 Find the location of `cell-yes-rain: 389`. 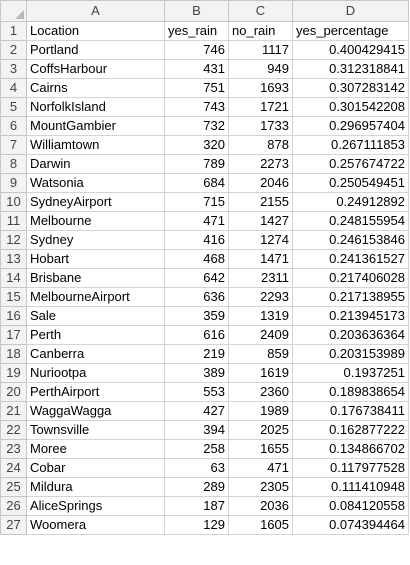

cell-yes-rain: 389 is located at coordinates (196, 373).